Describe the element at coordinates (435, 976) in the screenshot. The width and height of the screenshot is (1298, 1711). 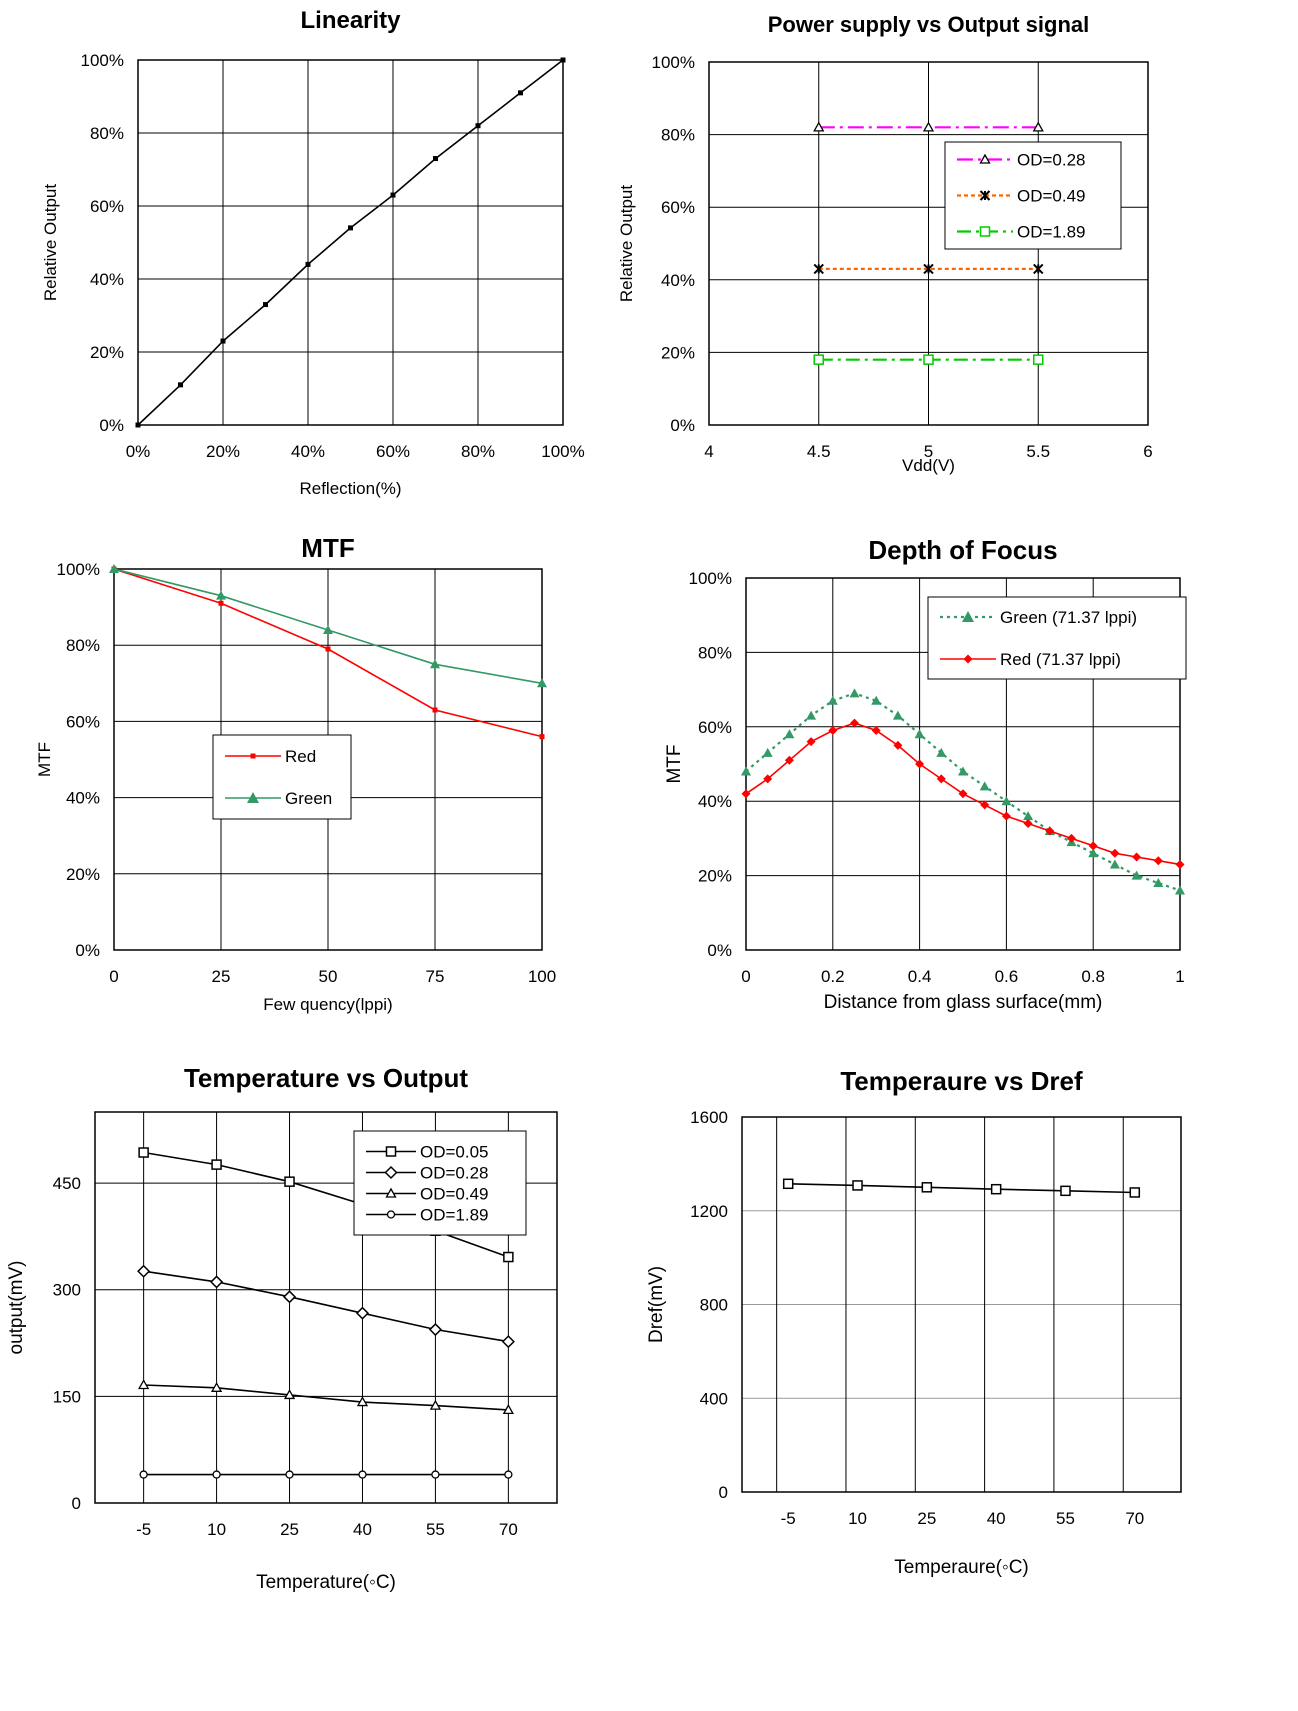
I see `x-tick-label: 75` at that location.